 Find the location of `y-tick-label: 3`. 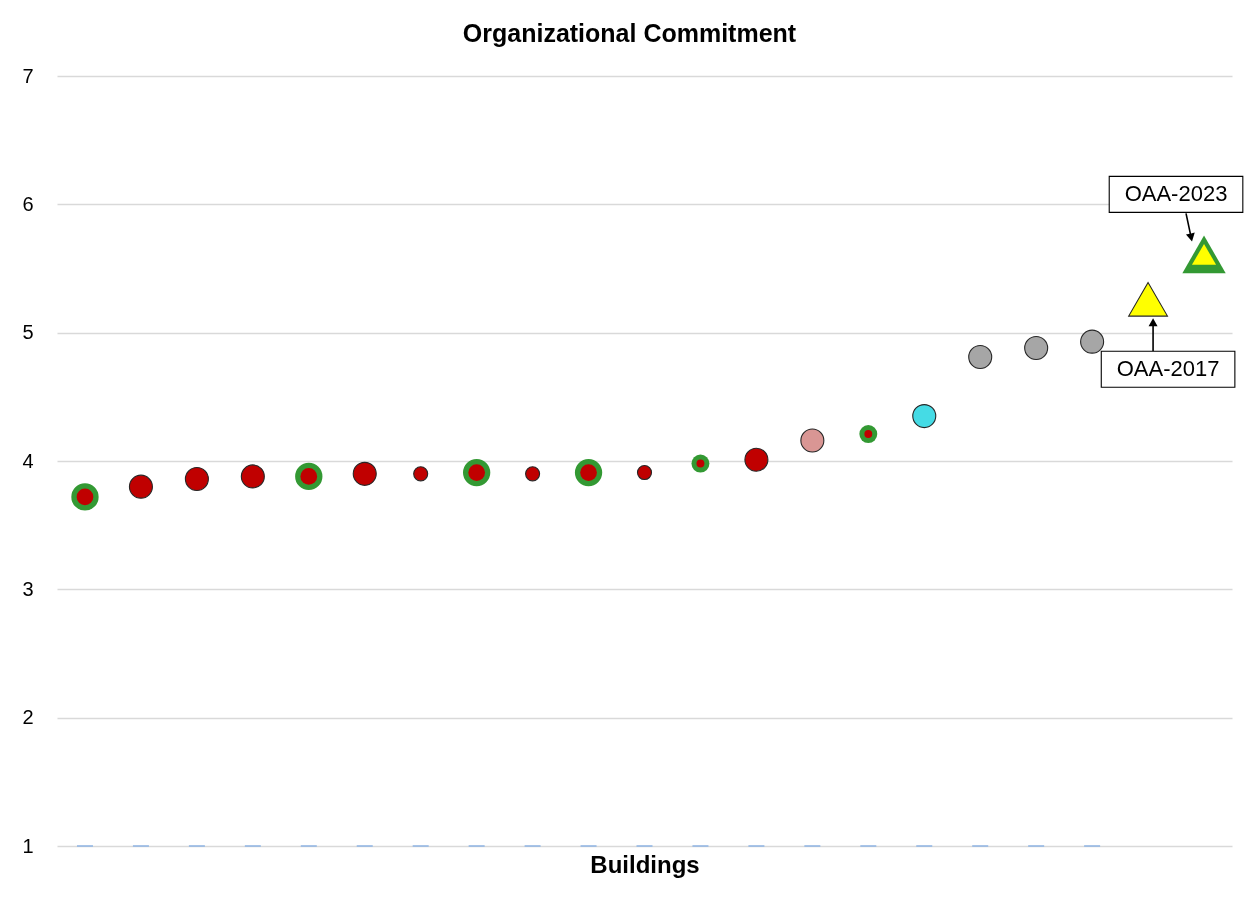

y-tick-label: 3 is located at coordinates (28, 588).